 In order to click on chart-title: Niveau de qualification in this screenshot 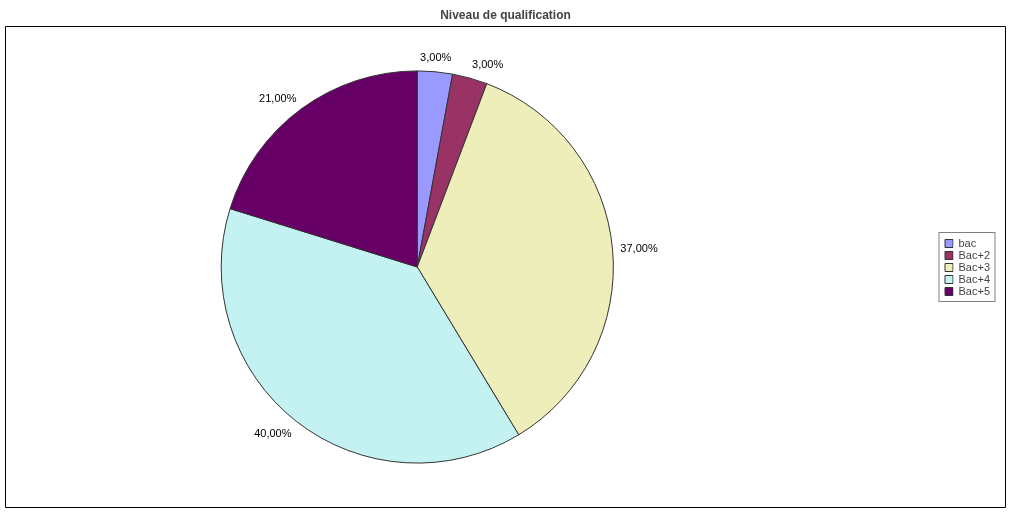, I will do `click(505, 14)`.